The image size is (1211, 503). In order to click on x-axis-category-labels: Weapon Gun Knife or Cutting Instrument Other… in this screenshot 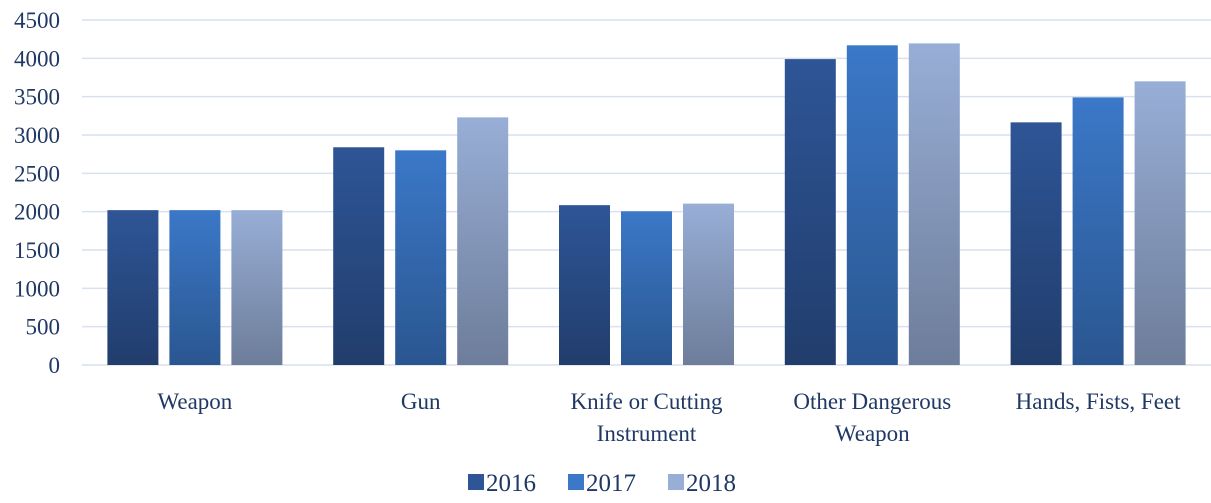, I will do `click(670, 417)`.